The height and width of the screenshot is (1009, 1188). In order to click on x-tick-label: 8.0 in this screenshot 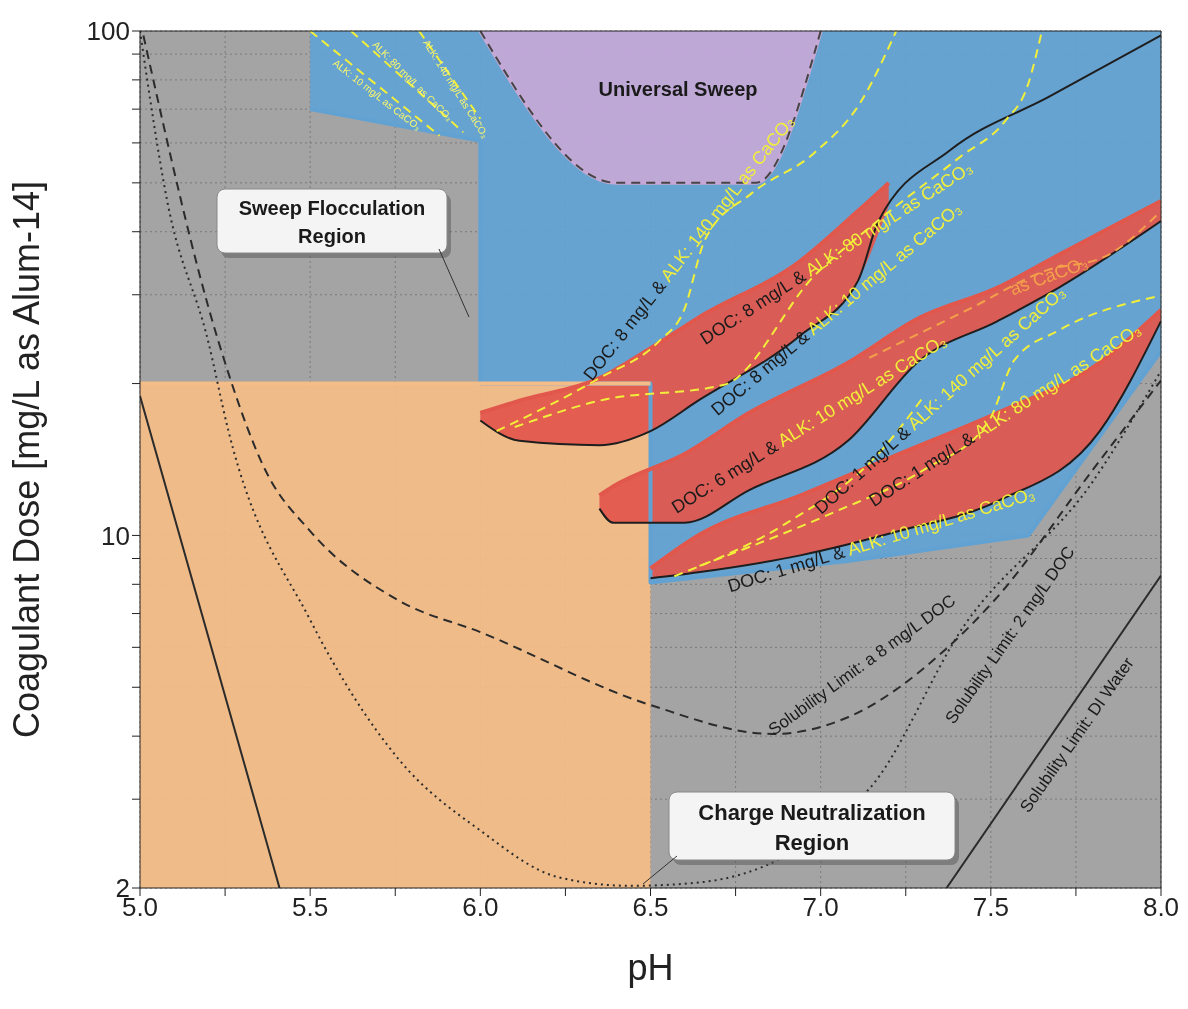, I will do `click(1161, 907)`.